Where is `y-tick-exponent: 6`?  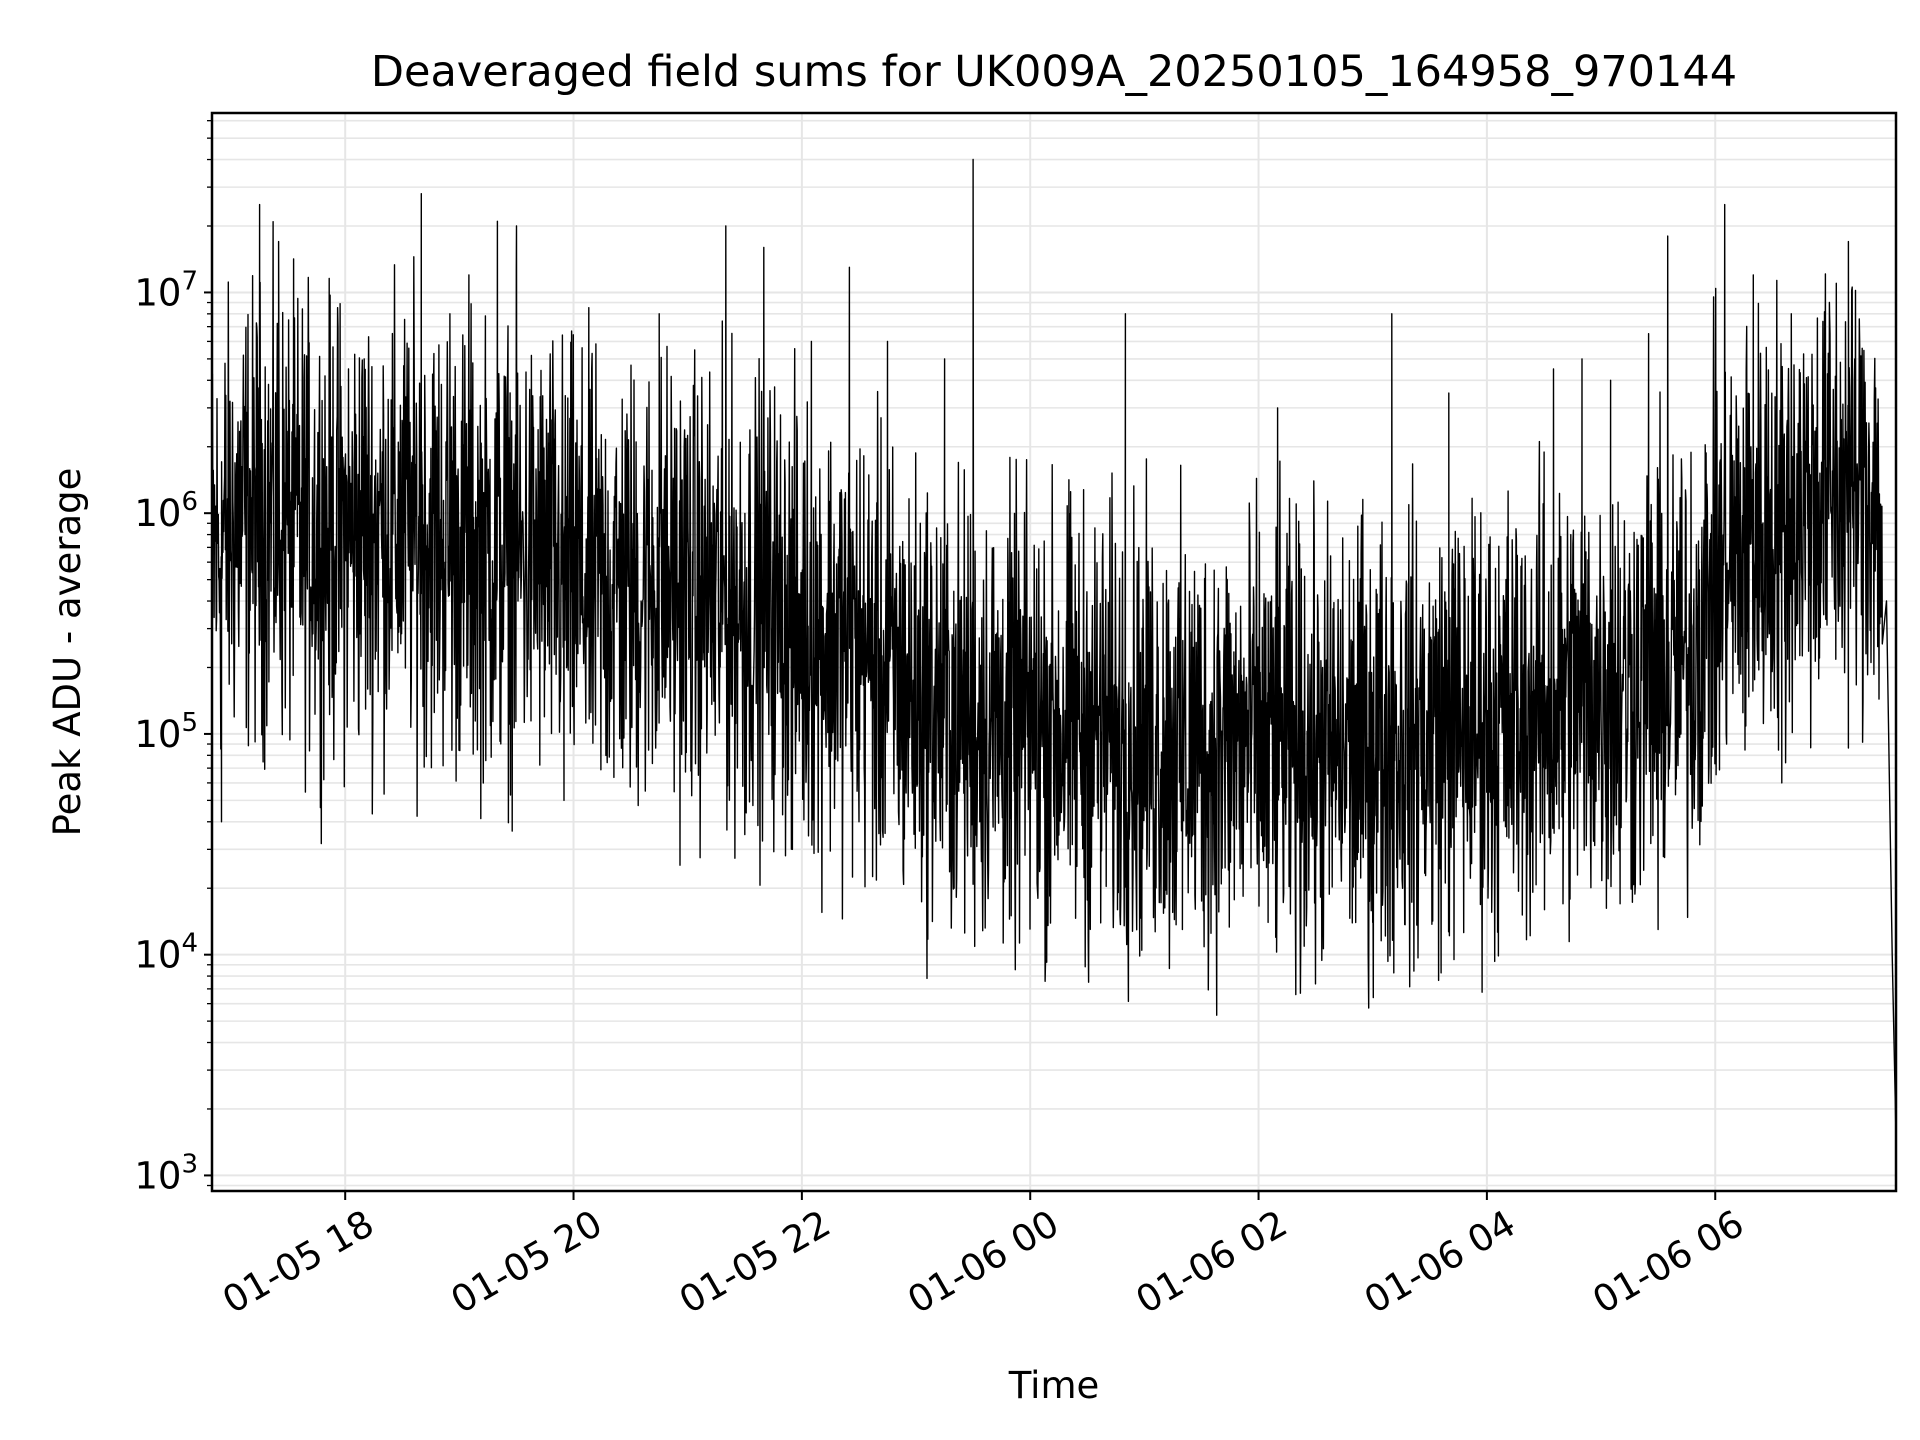
y-tick-exponent: 6 is located at coordinates (189, 502).